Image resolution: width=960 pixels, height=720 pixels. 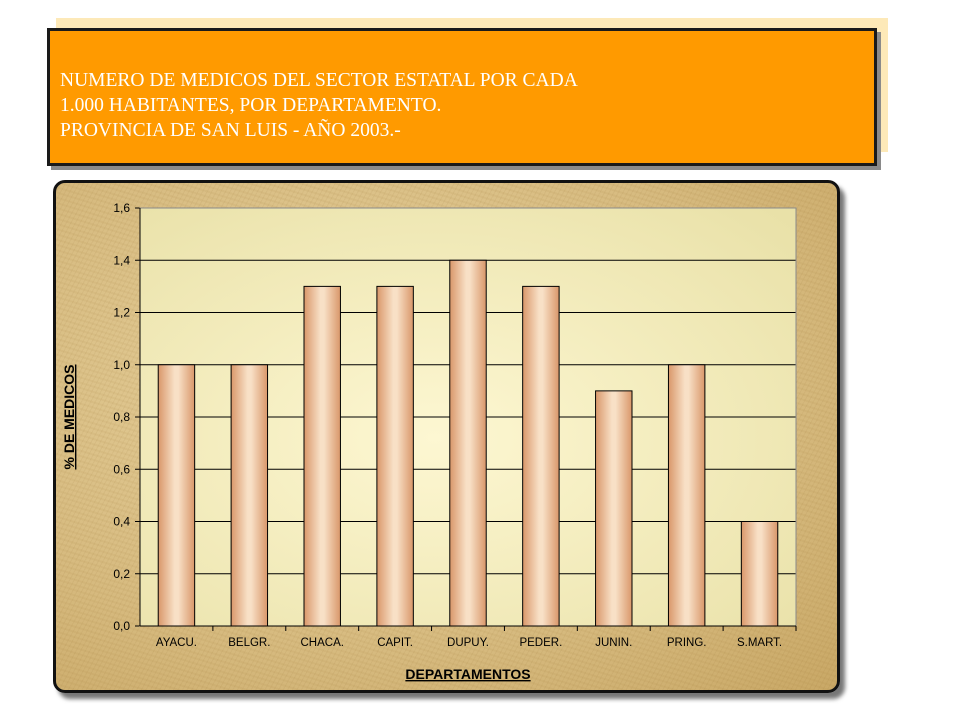 What do you see at coordinates (395, 456) in the screenshot?
I see `bar-capit` at bounding box center [395, 456].